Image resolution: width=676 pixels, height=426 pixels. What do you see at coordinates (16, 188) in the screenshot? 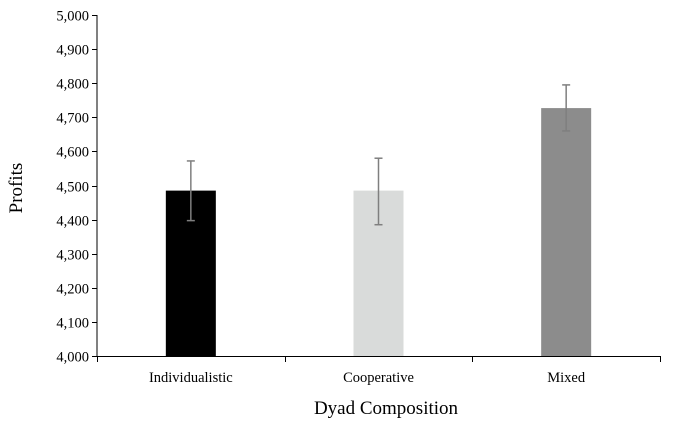
I see `y-axis-title: Profits` at bounding box center [16, 188].